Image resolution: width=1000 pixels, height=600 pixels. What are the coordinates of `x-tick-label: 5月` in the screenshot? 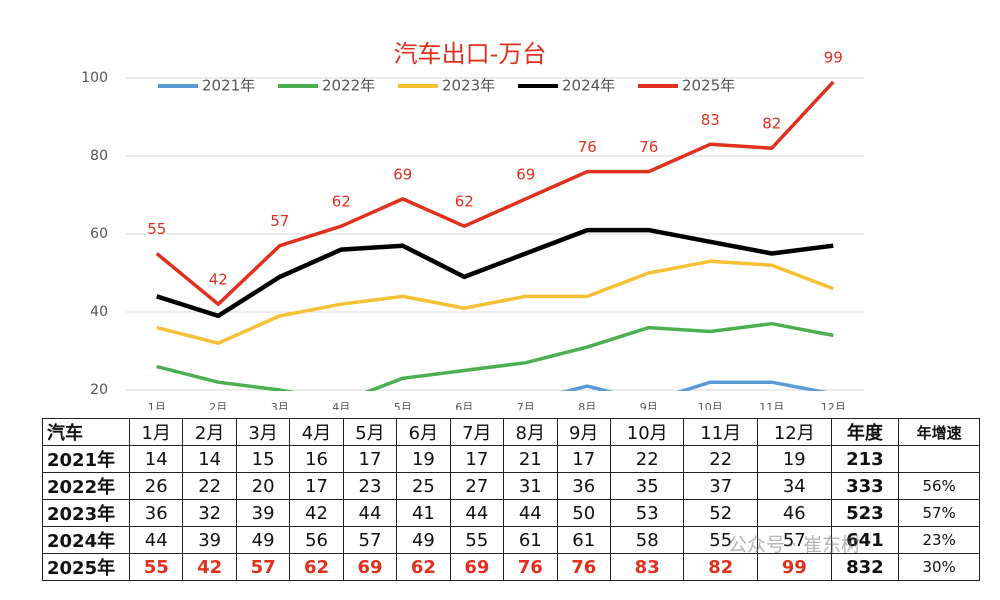 It's located at (403, 405).